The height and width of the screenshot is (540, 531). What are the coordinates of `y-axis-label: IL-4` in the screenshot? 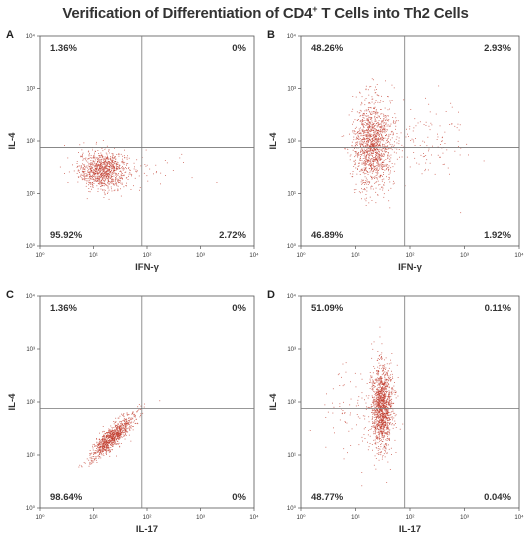 It's located at (273, 402).